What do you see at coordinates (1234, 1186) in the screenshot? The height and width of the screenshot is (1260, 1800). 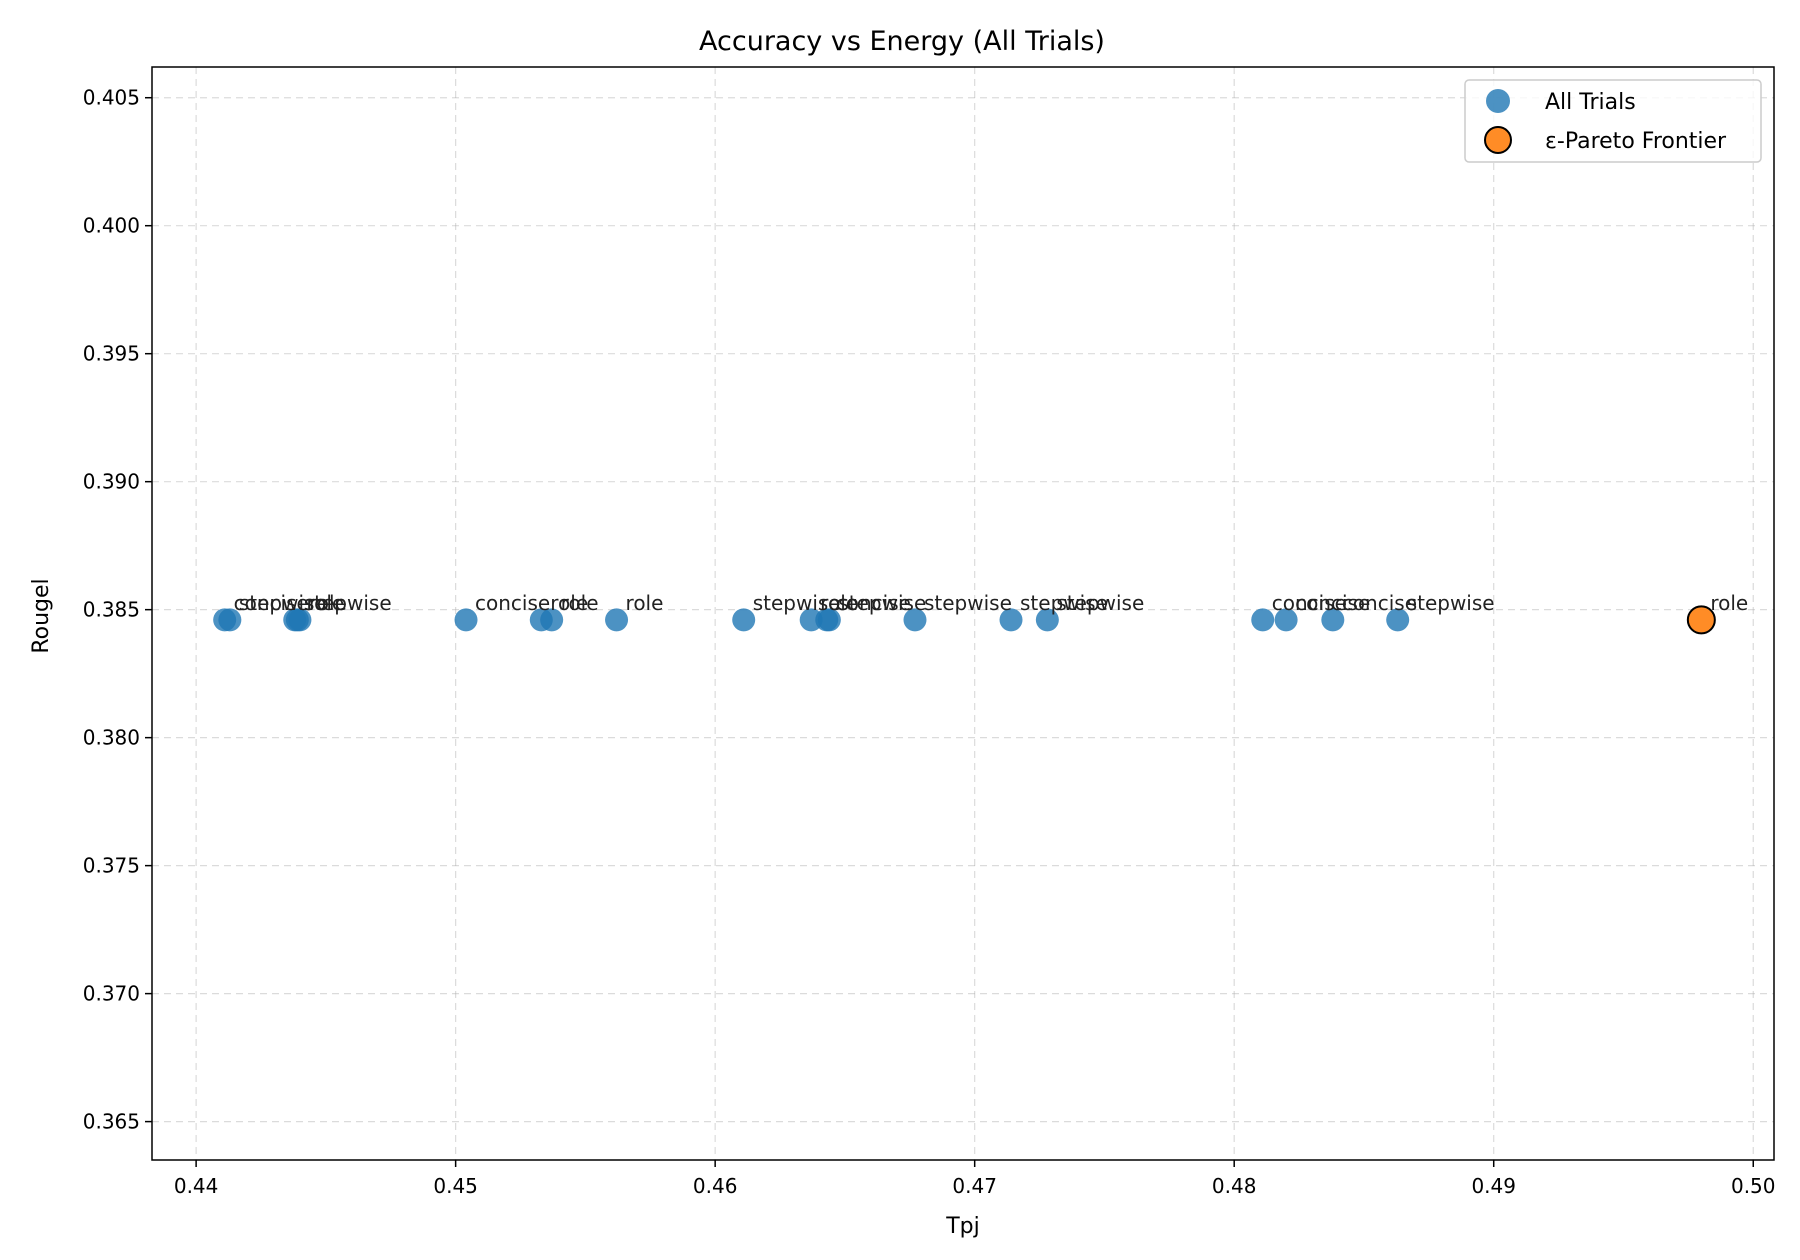 I see `x-tick-label: 0.48` at bounding box center [1234, 1186].